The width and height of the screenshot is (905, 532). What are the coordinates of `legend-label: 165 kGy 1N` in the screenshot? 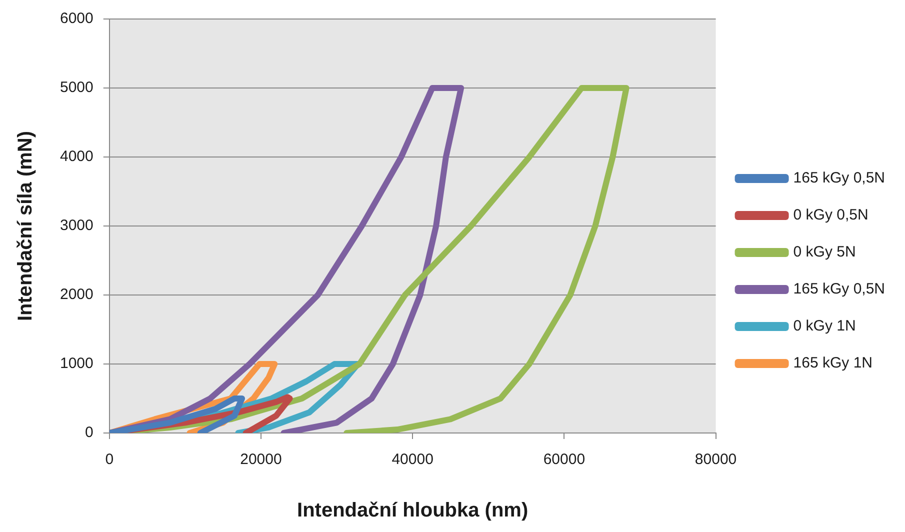 It's located at (833, 363).